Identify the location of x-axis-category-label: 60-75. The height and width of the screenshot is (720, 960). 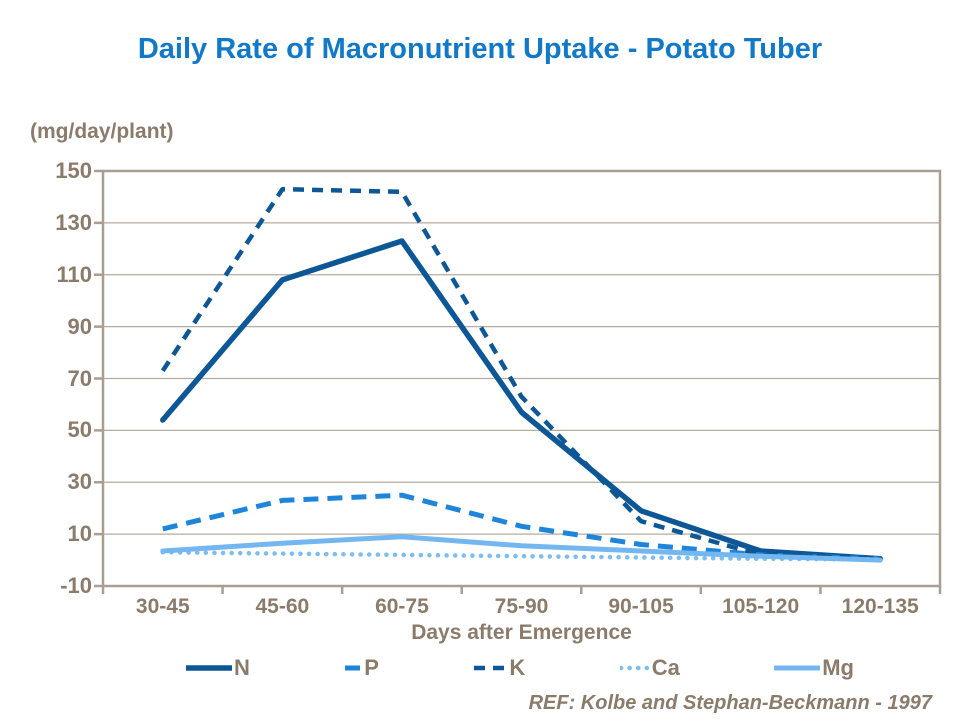
(402, 606).